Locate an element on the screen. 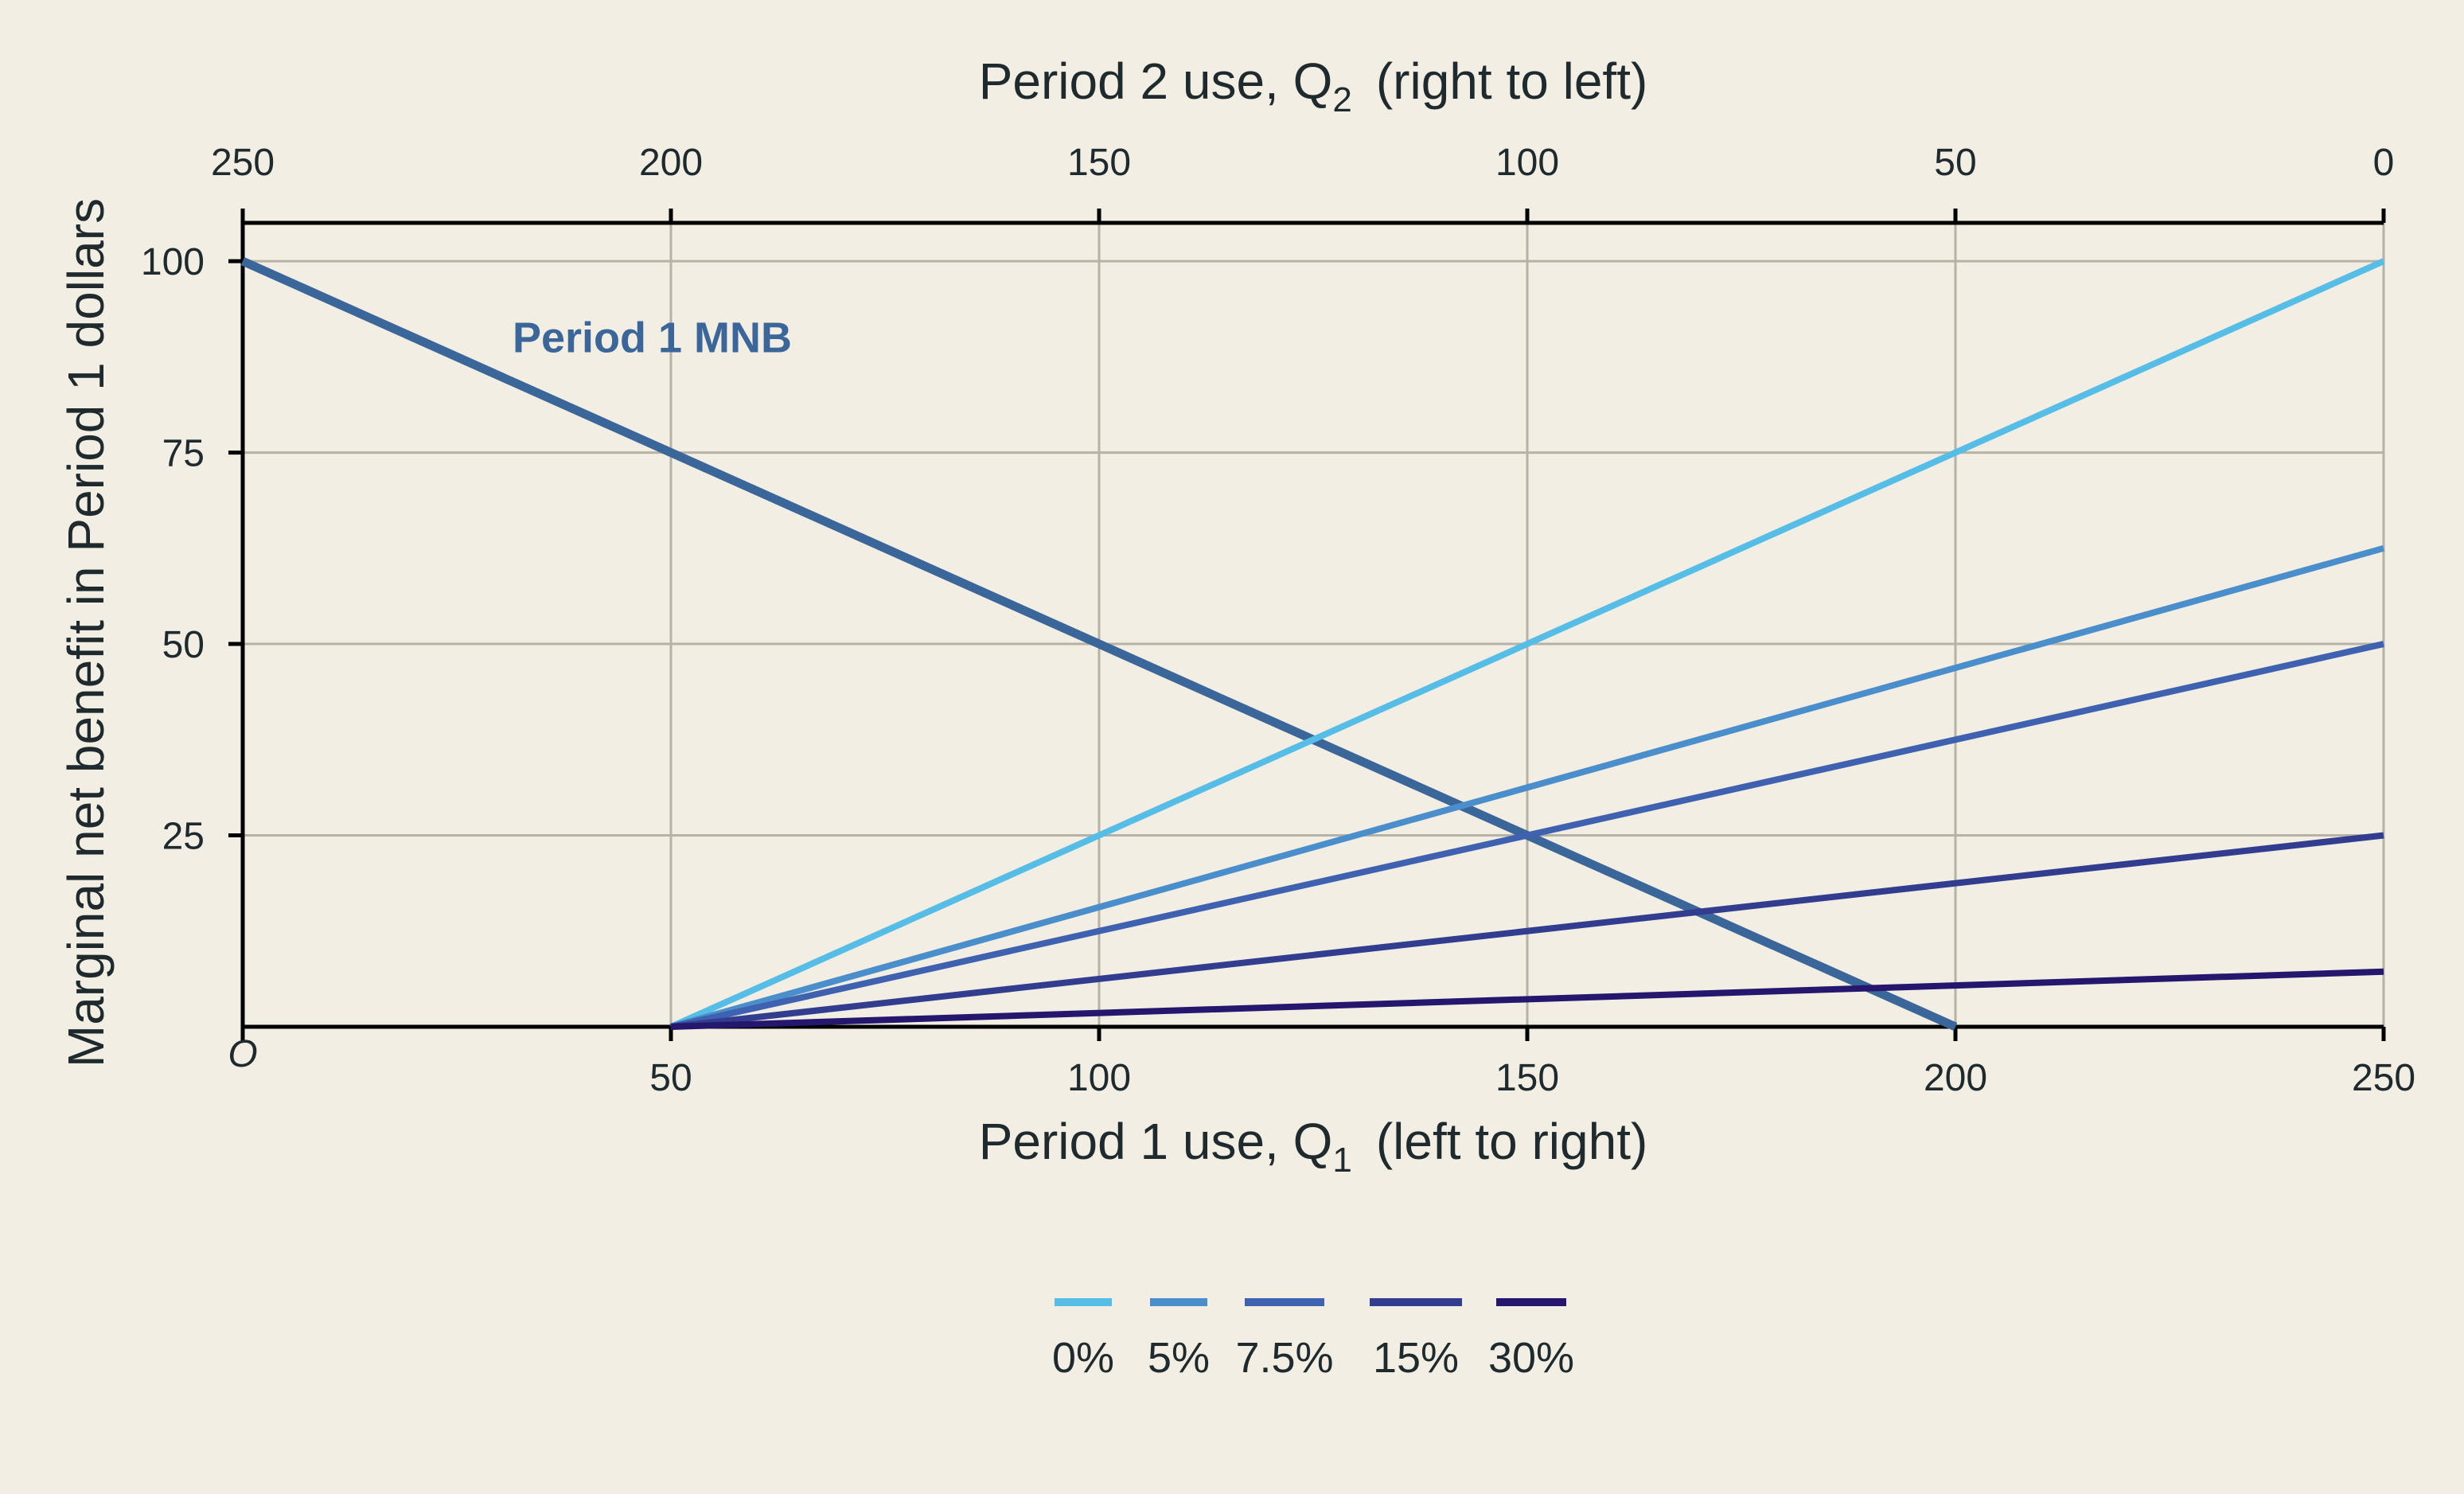 This screenshot has width=2464, height=1494. series-line-30- is located at coordinates (1527, 999).